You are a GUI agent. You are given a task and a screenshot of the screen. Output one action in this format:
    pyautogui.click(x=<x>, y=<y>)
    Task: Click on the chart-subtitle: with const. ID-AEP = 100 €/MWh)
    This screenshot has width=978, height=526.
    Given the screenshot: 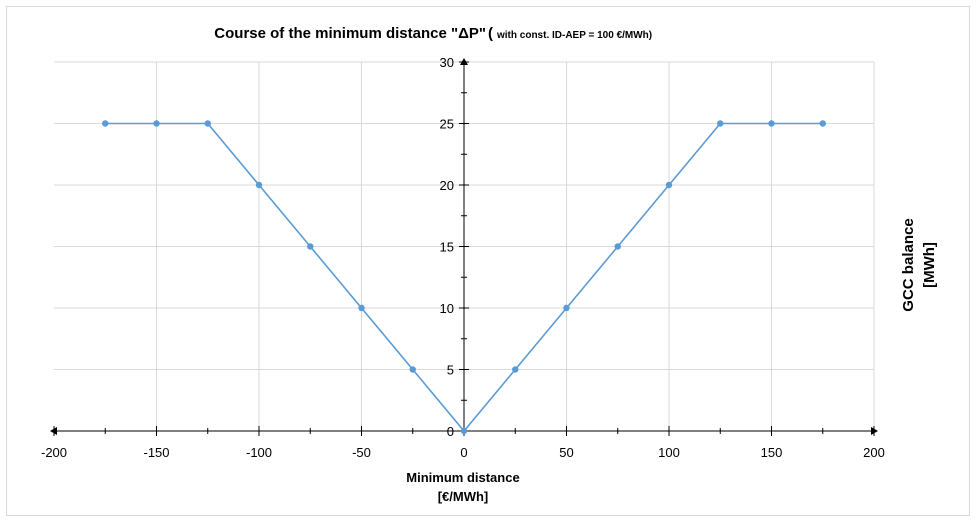 What is the action you would take?
    pyautogui.click(x=574, y=35)
    